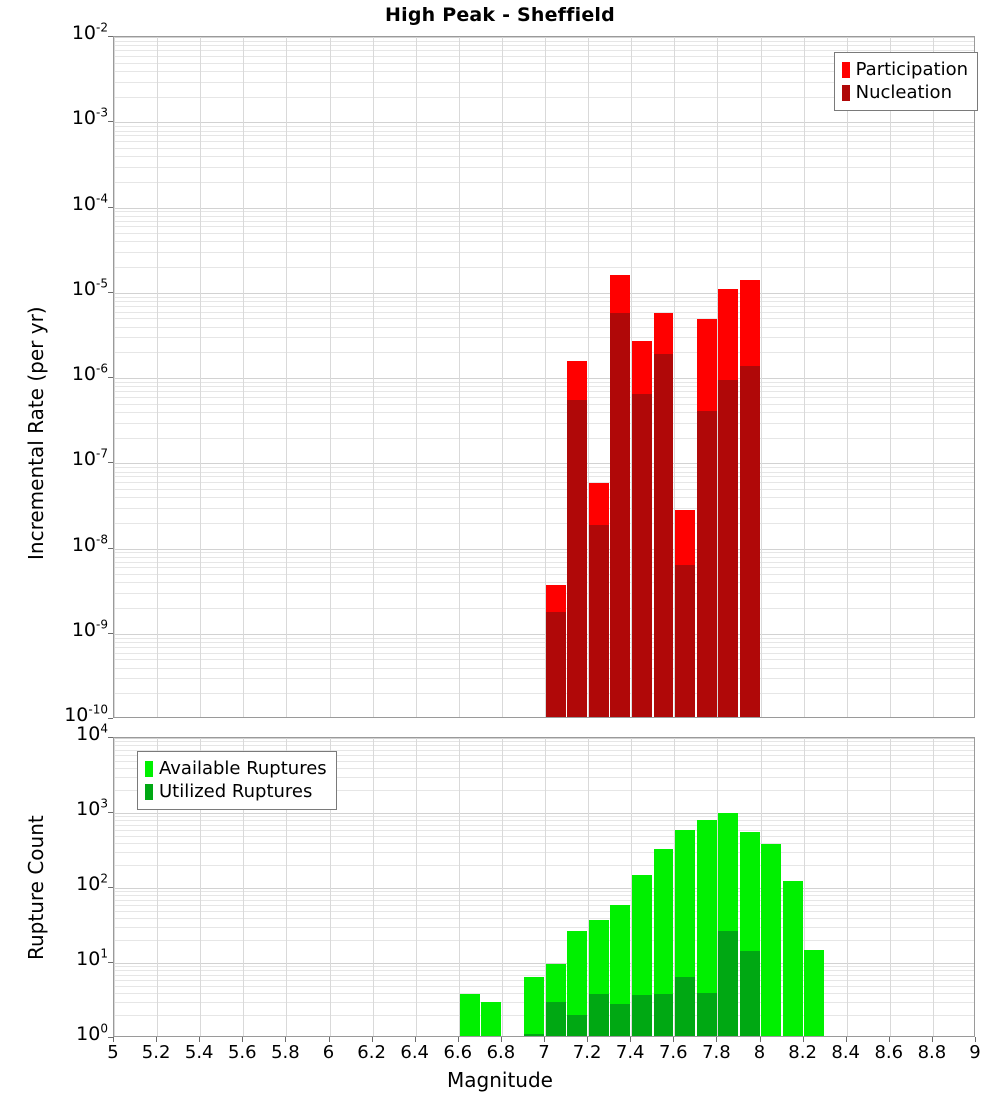 Image resolution: width=1000 pixels, height=1100 pixels. Describe the element at coordinates (36, 433) in the screenshot. I see `top-y-axis-title: Incremental Rate (per yr)` at that location.